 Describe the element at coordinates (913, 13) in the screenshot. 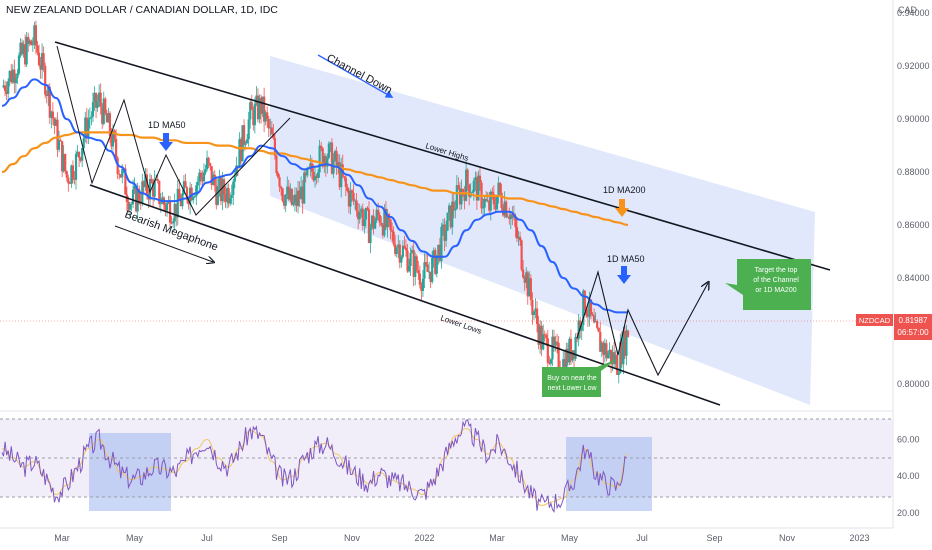

I see `y-tick-label: 0.94000` at that location.